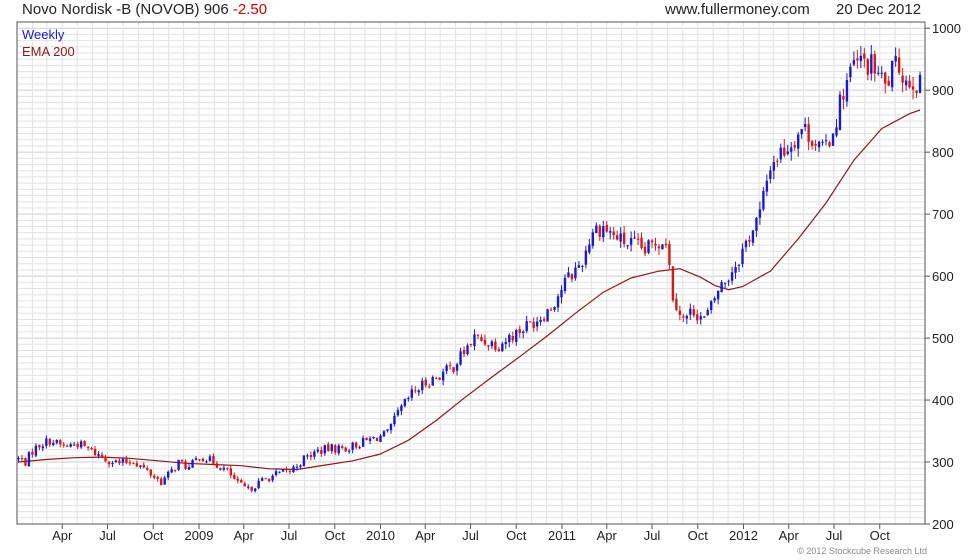 Image resolution: width=980 pixels, height=560 pixels. What do you see at coordinates (943, 90) in the screenshot?
I see `y-tick-label: 900` at bounding box center [943, 90].